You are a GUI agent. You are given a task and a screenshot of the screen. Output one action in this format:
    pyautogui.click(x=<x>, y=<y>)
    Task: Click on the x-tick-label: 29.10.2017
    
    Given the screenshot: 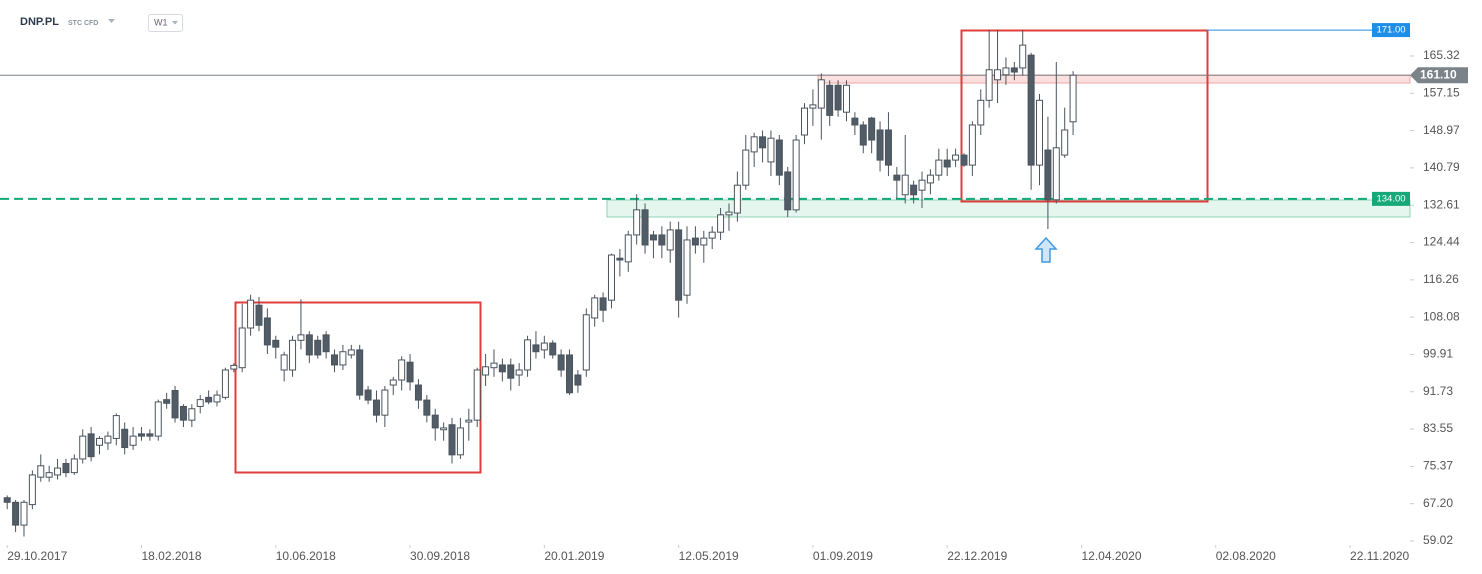 What is the action you would take?
    pyautogui.click(x=37, y=556)
    